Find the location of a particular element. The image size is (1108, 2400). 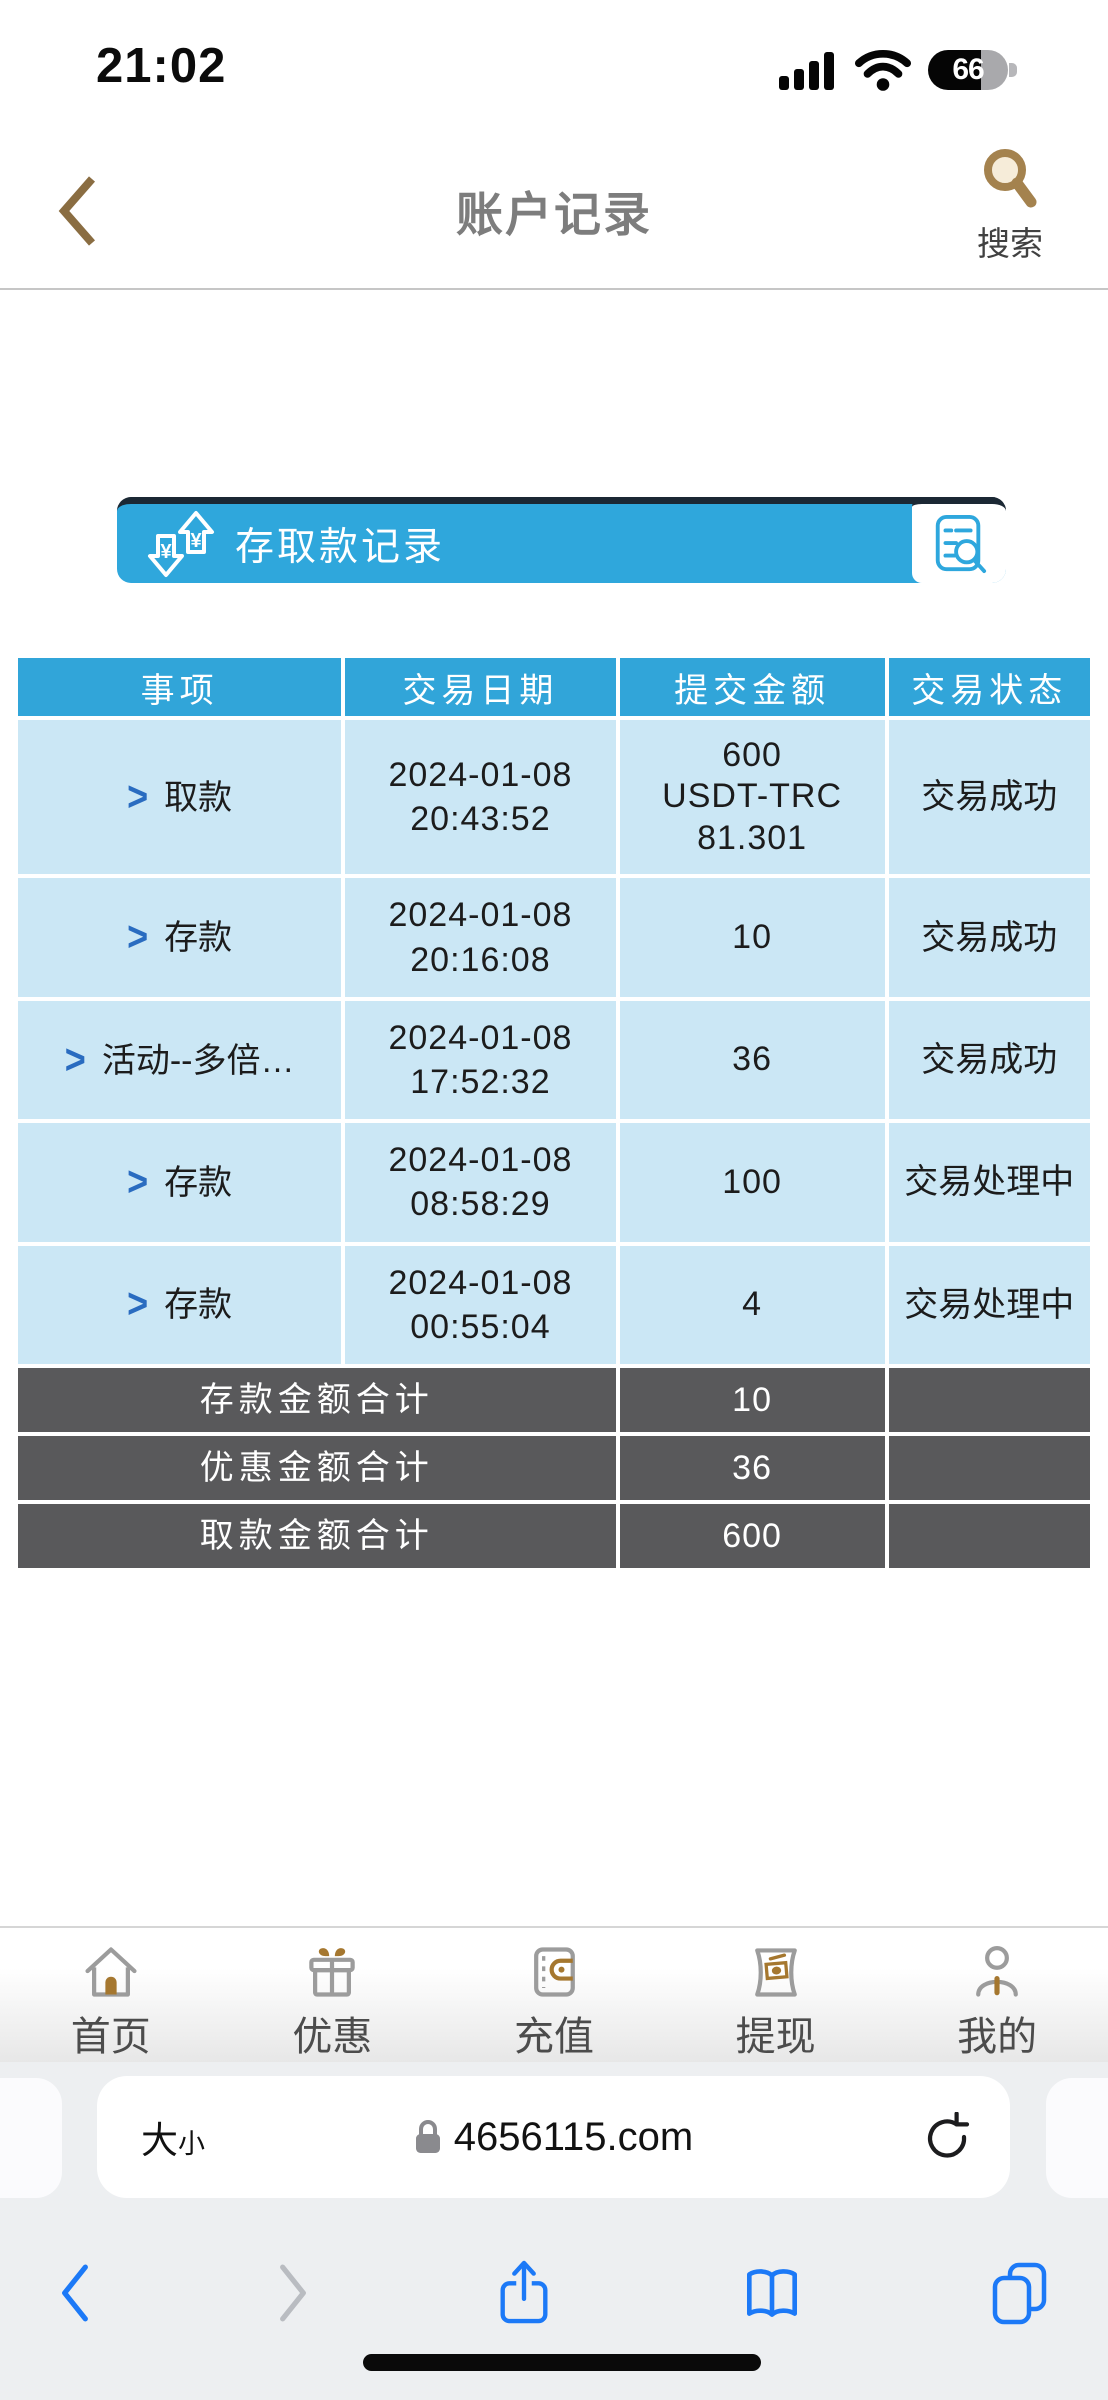

battery-icon: 66 is located at coordinates (972, 70).